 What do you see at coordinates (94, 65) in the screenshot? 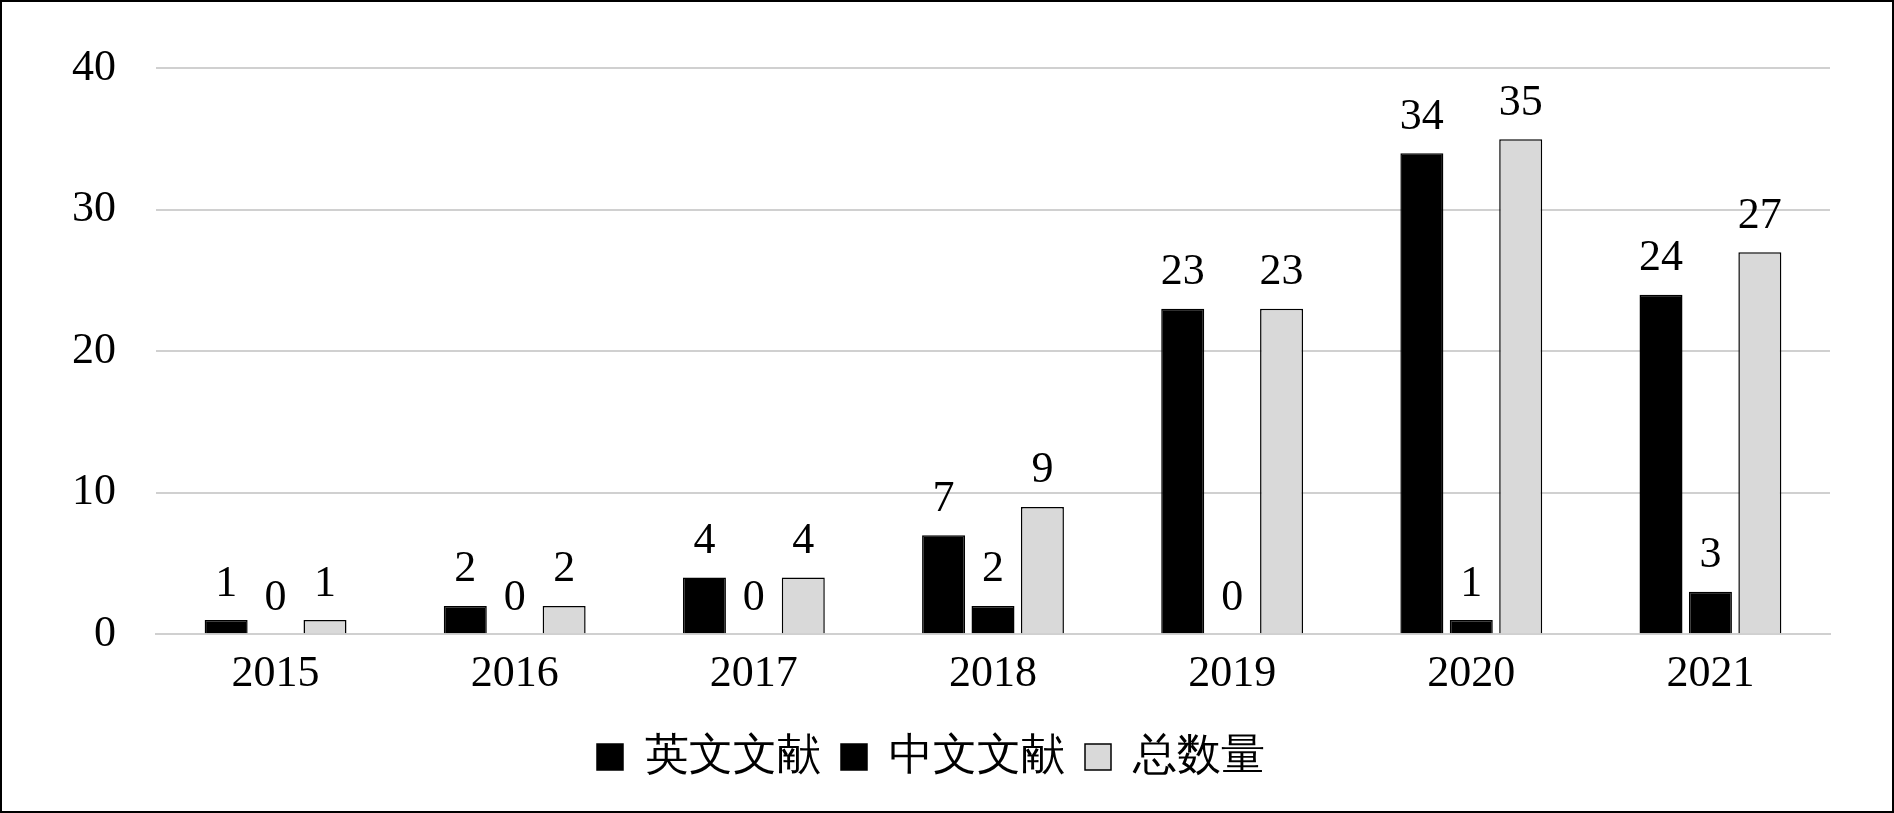
I see `y-tick-label: 40` at bounding box center [94, 65].